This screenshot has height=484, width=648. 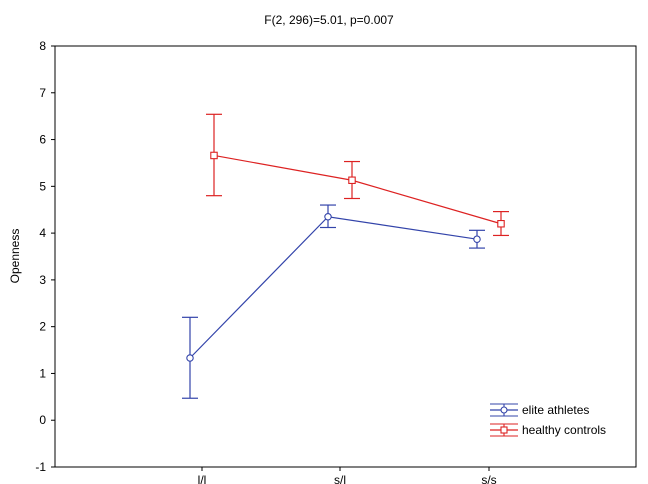 I want to click on y-tick-label: 8, so click(x=42, y=46).